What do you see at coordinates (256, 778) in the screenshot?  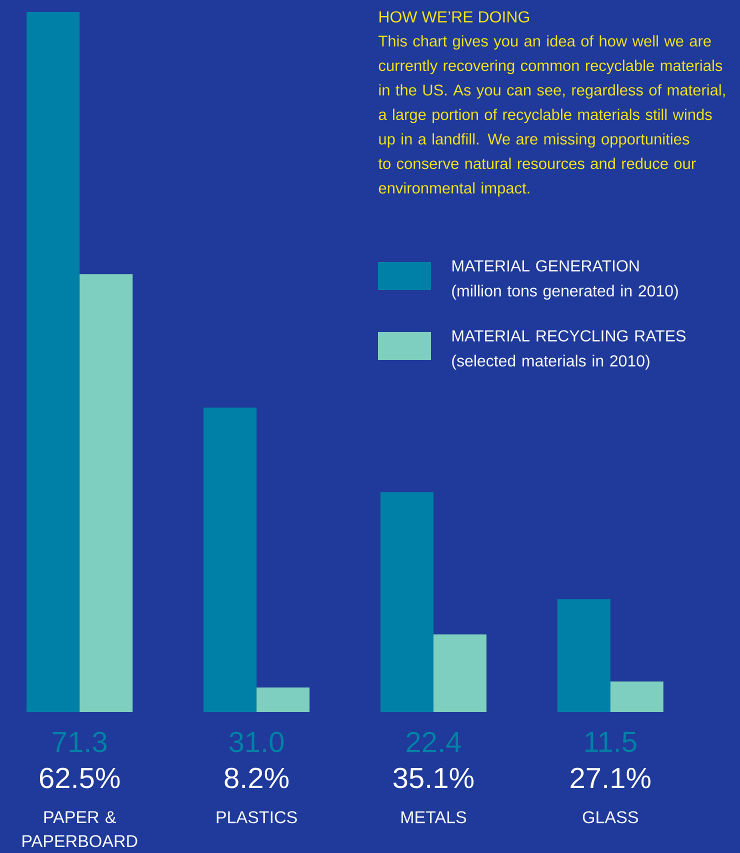 I see `text: 8.2%` at bounding box center [256, 778].